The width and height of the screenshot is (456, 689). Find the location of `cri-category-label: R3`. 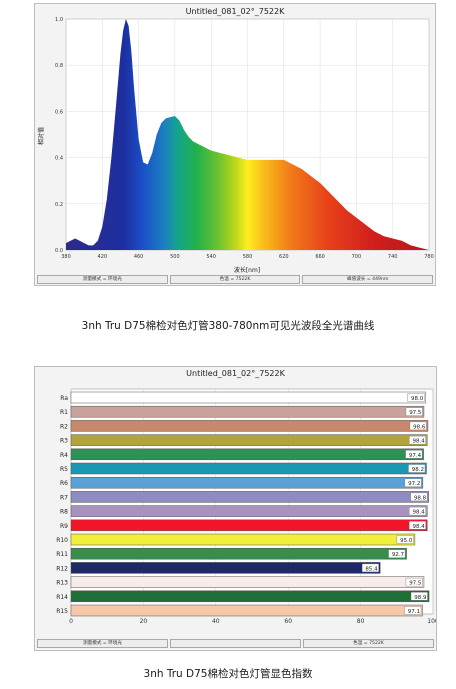

cri-category-label: R3 is located at coordinates (64, 441).